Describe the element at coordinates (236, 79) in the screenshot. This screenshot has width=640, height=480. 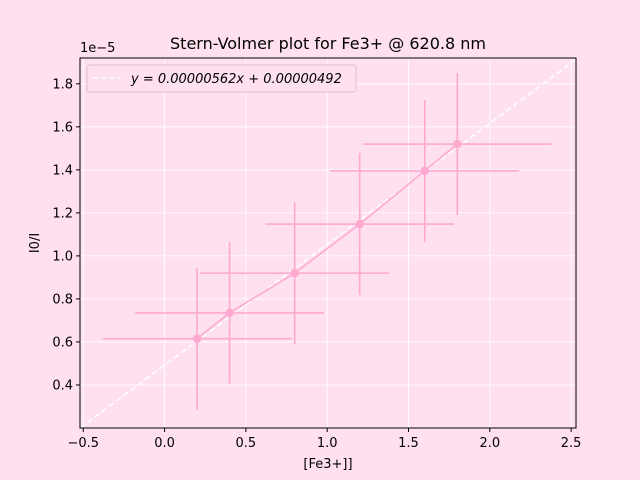
I see `legend-fit-line-label: y = 0.00000562x + 0.00000492` at that location.